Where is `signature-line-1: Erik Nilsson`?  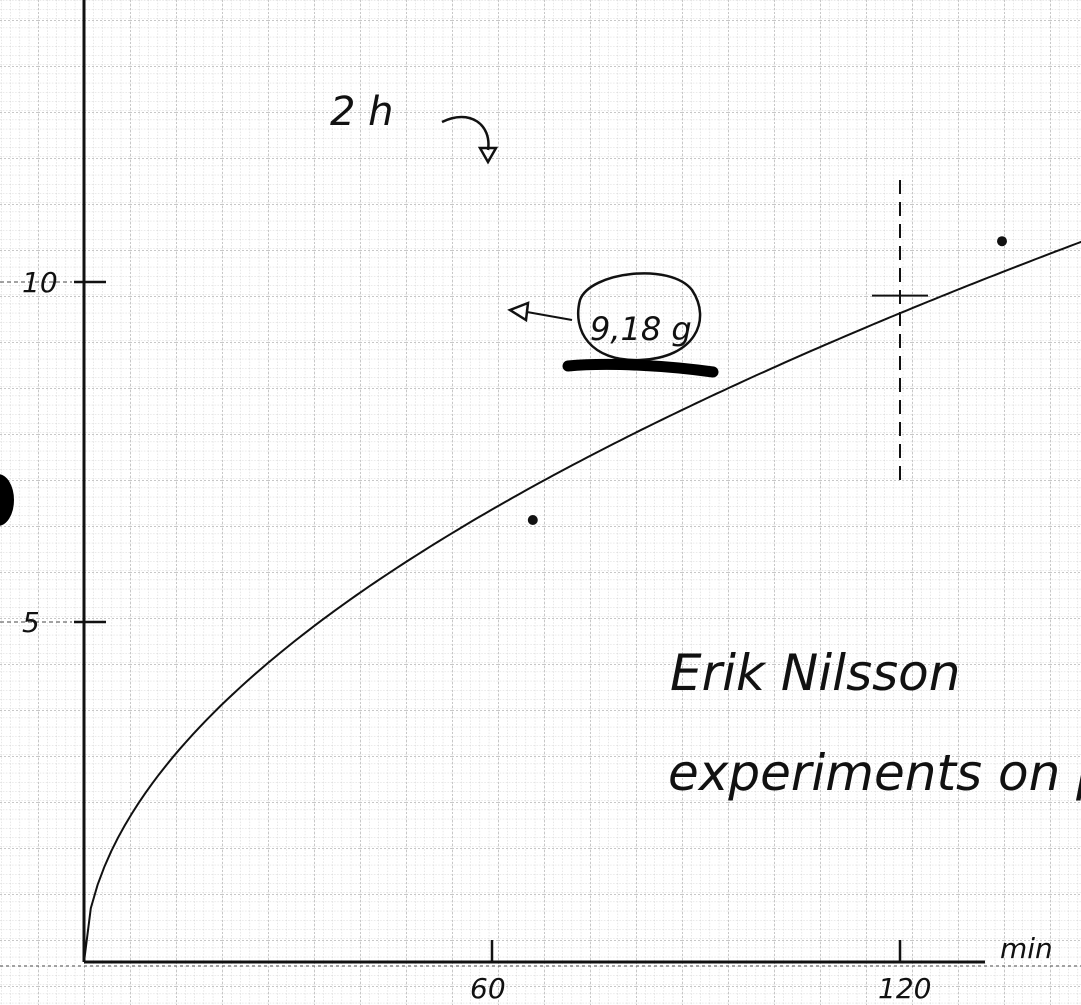
signature-line-1: Erik Nilsson is located at coordinates (815, 673).